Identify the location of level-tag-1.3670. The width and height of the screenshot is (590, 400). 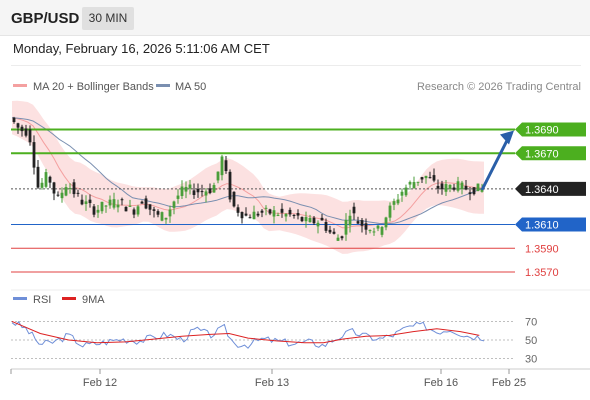
(550, 153).